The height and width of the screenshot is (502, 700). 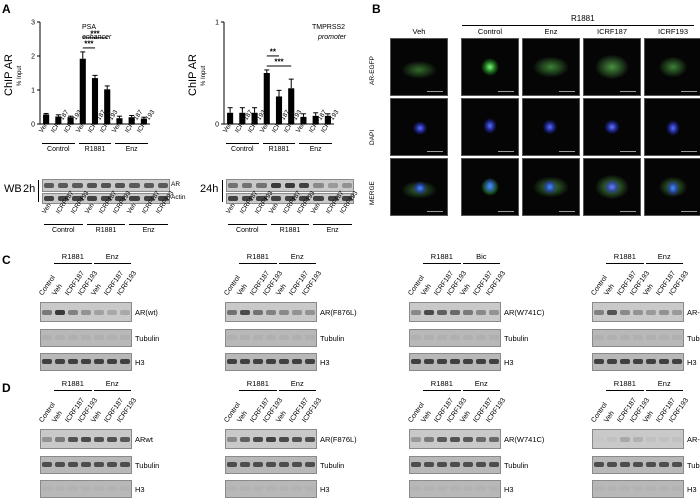 I want to click on tubulin-blot-strip, so click(x=638, y=338).